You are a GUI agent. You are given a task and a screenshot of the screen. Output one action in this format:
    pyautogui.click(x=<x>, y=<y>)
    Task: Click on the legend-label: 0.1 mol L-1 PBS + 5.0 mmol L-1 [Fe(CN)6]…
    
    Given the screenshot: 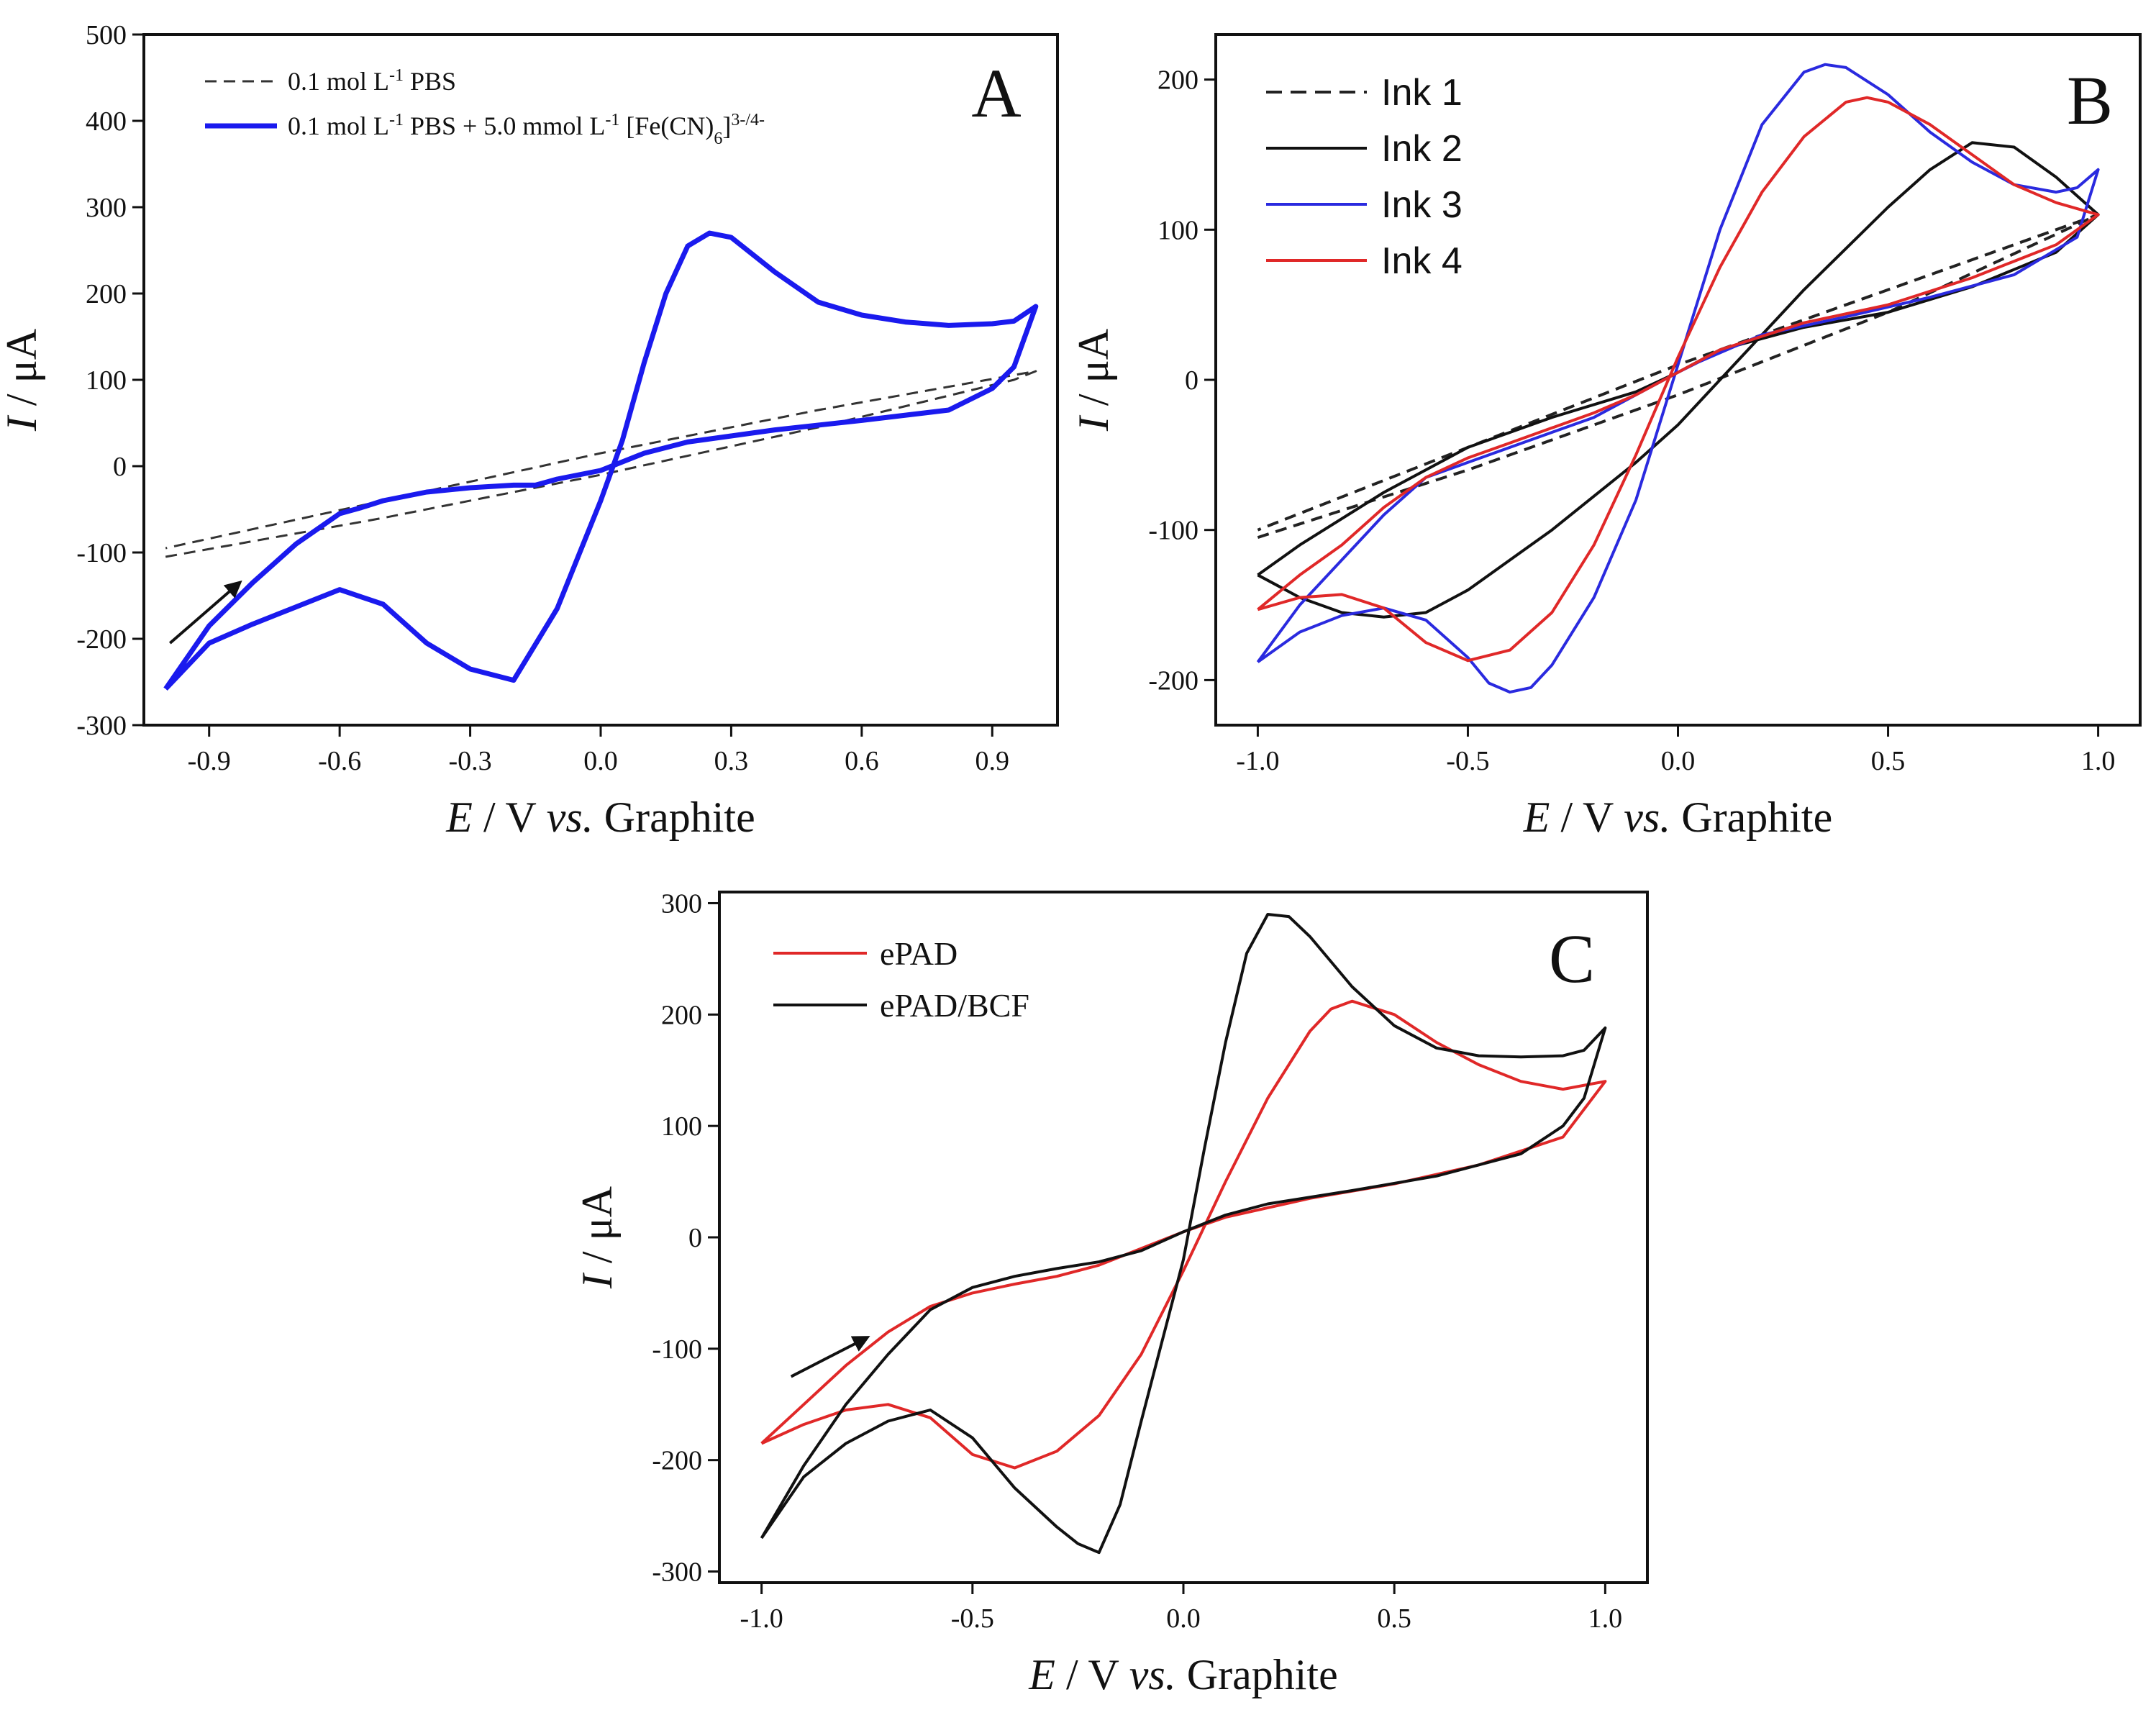 What is the action you would take?
    pyautogui.click(x=526, y=129)
    